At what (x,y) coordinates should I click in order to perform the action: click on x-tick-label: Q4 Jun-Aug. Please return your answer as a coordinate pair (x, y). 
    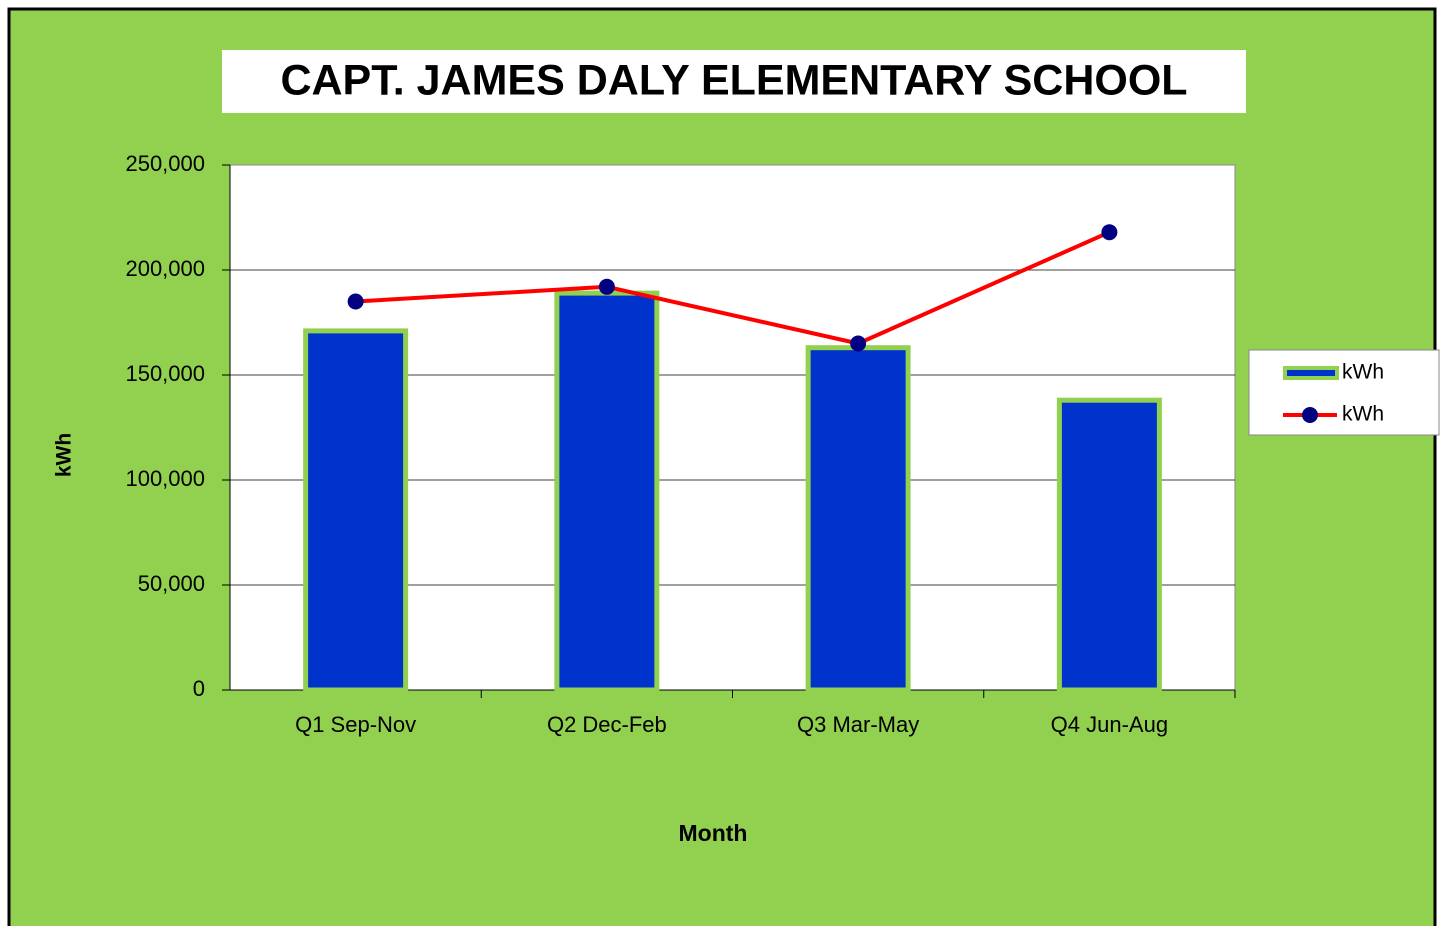
    Looking at the image, I should click on (1109, 724).